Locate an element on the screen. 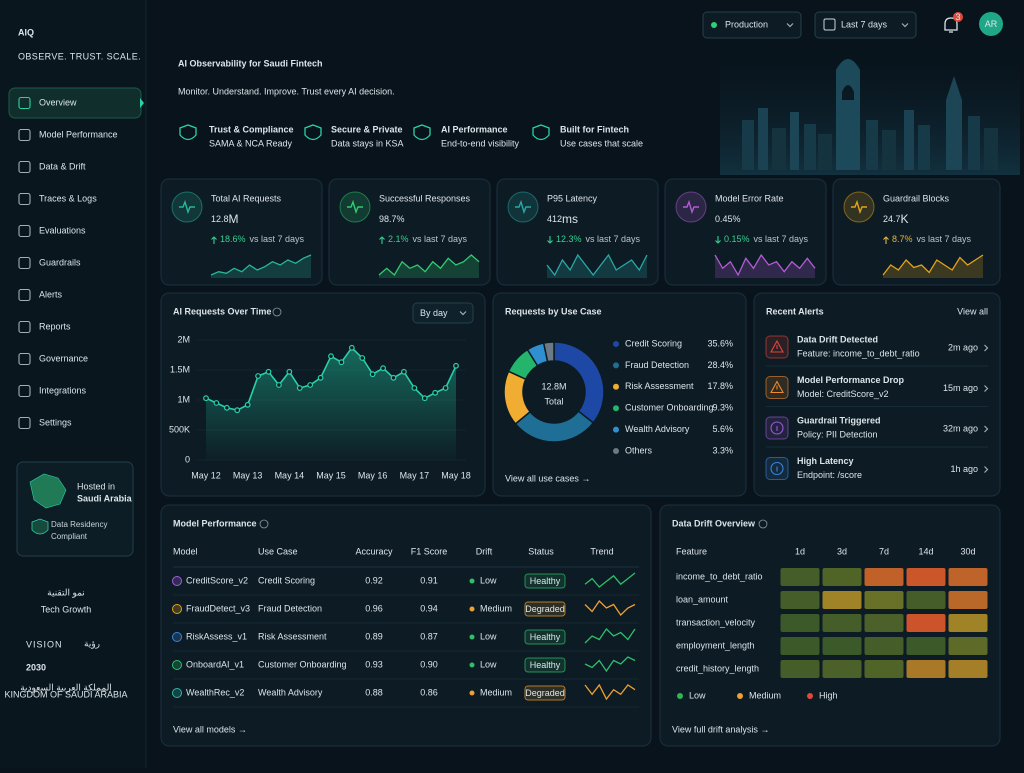 Image resolution: width=1024 pixels, height=773 pixels. x-tick-label: May 12 is located at coordinates (206, 475).